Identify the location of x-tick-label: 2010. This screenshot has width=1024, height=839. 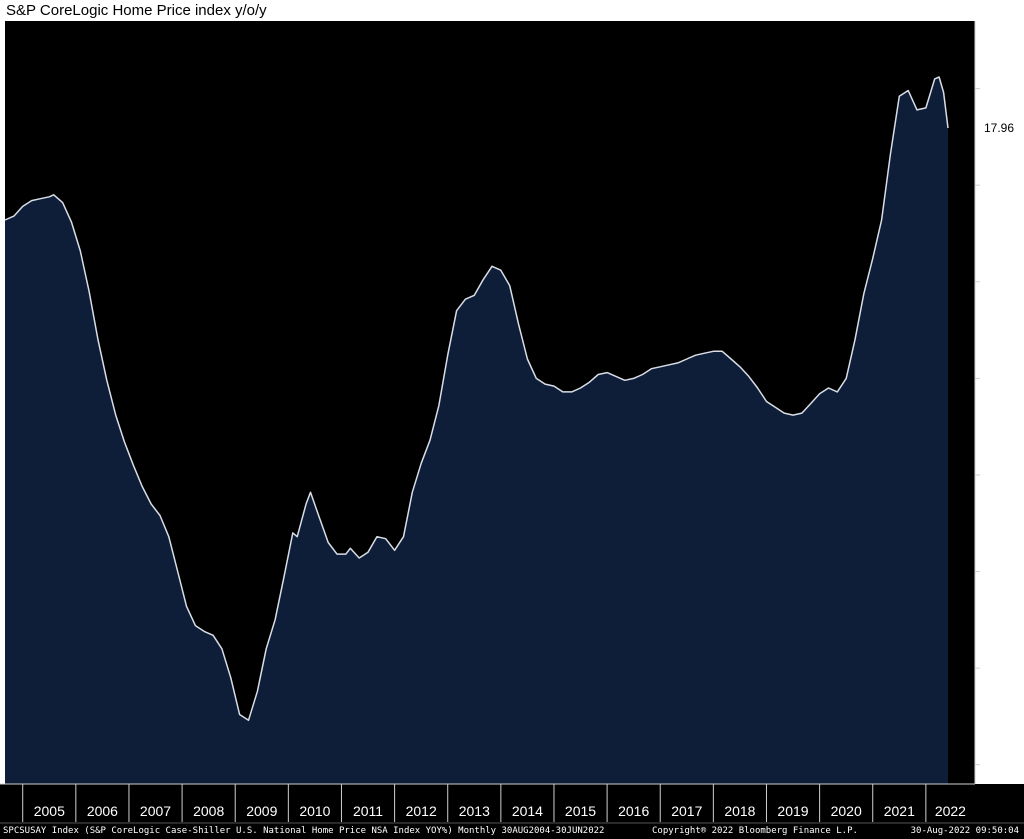
(314, 811).